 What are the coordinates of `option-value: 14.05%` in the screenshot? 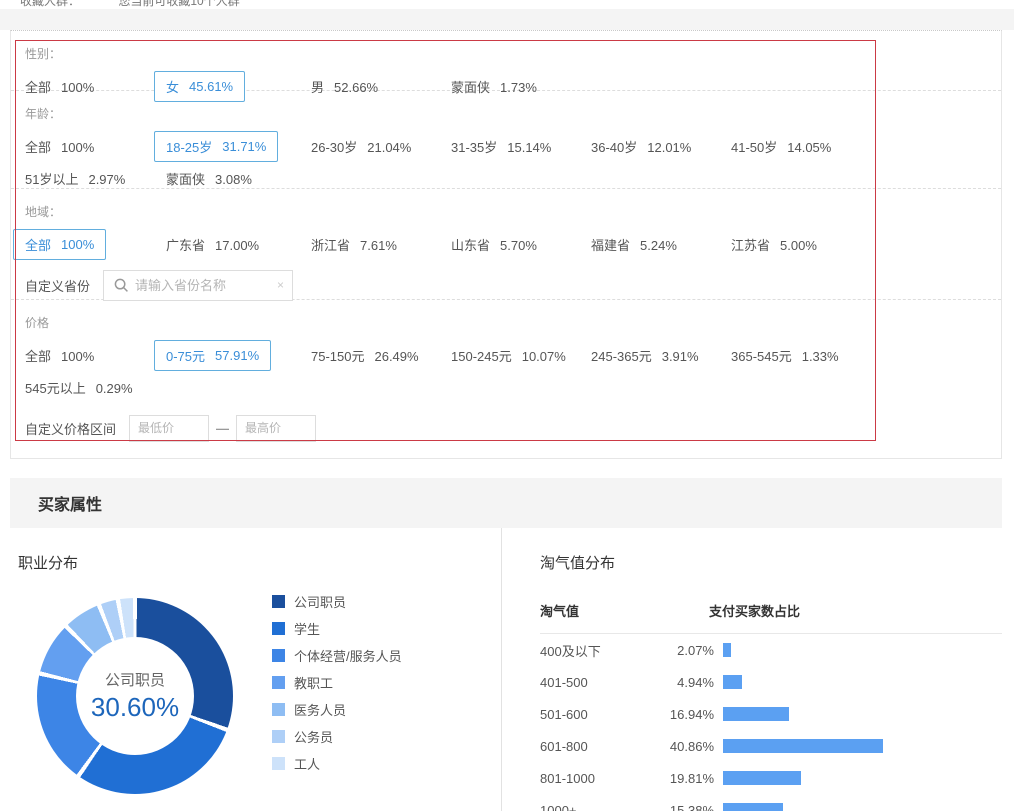 It's located at (809, 147).